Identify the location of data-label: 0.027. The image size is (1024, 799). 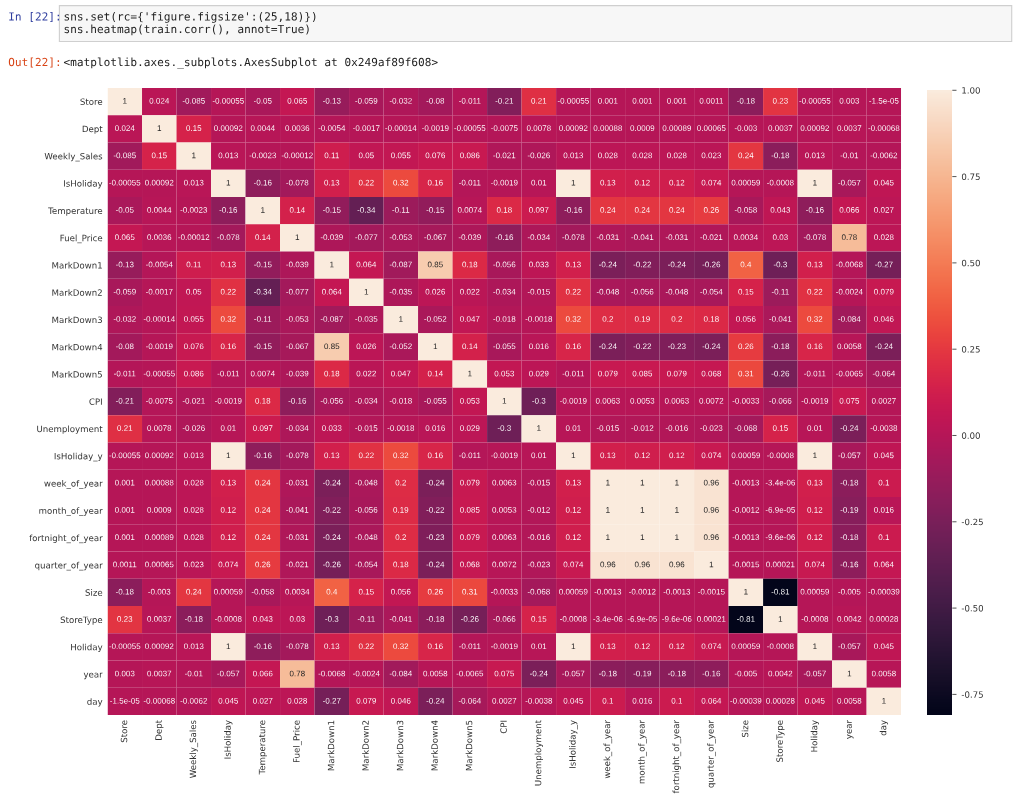
(884, 210).